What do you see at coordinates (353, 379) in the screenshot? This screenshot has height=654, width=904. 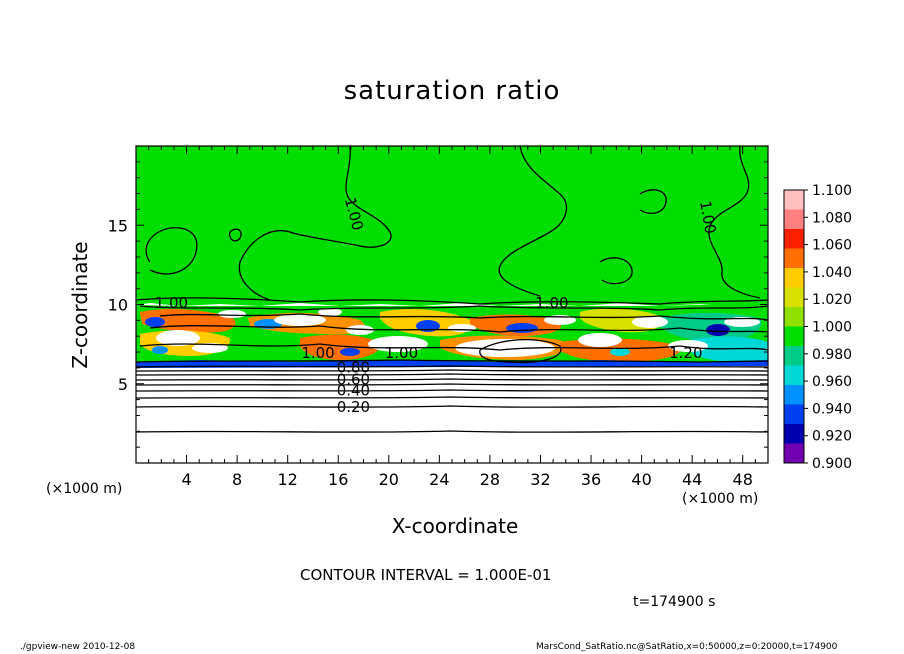 I see `contour-label: 0.60` at bounding box center [353, 379].